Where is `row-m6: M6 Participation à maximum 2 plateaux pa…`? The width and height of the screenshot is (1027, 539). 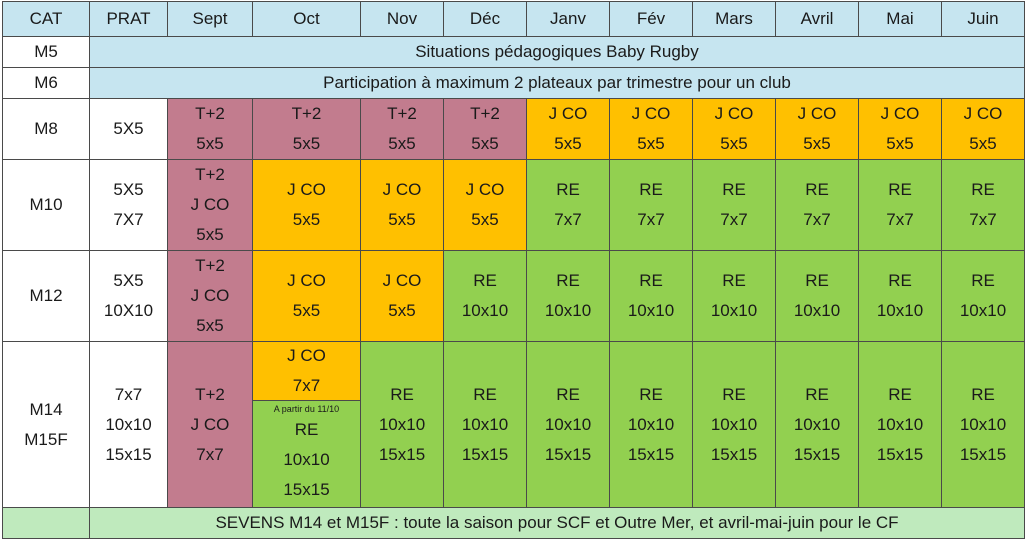 row-m6: M6 Participation à maximum 2 plateaux pa… is located at coordinates (513, 83).